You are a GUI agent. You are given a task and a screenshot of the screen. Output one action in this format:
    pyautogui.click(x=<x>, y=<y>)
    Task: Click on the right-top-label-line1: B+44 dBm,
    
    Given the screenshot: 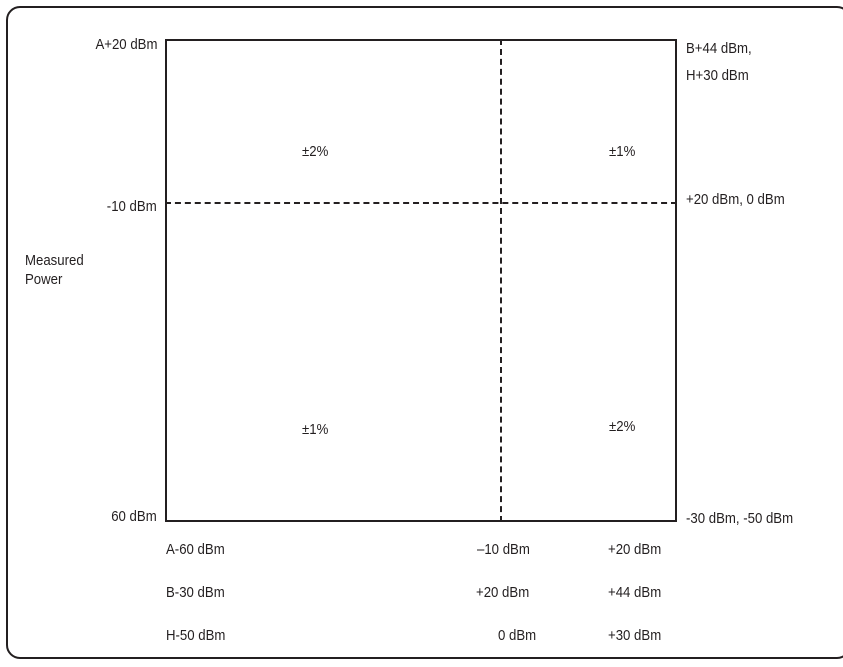 What is the action you would take?
    pyautogui.click(x=719, y=48)
    